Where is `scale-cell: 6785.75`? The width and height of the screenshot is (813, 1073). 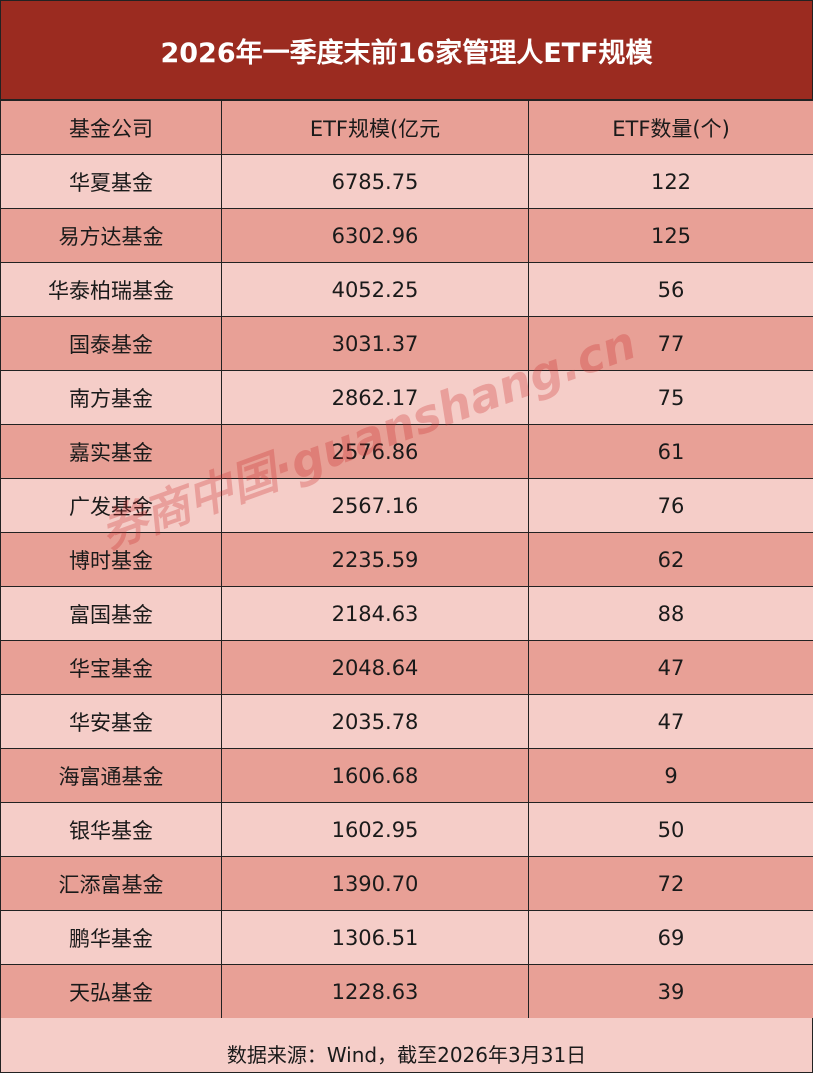
scale-cell: 6785.75 is located at coordinates (375, 181).